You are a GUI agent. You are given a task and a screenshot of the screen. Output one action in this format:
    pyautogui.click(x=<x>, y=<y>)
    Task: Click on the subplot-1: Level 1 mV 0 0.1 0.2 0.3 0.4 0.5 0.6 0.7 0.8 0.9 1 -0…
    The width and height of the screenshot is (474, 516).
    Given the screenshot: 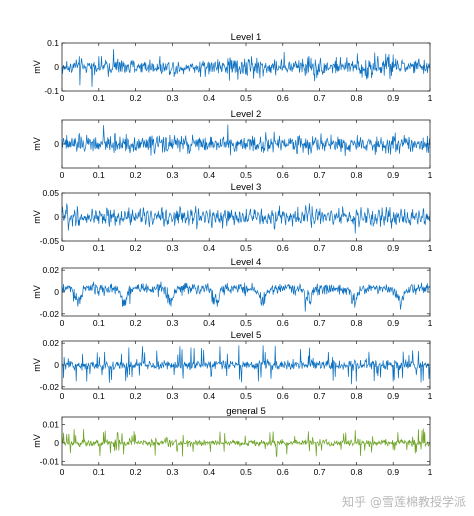 What is the action you would take?
    pyautogui.click(x=232, y=67)
    